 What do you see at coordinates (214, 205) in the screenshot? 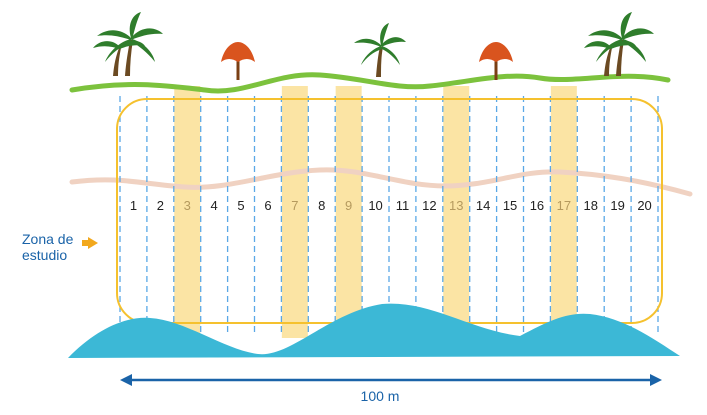
I see `transect-label: 4` at bounding box center [214, 205].